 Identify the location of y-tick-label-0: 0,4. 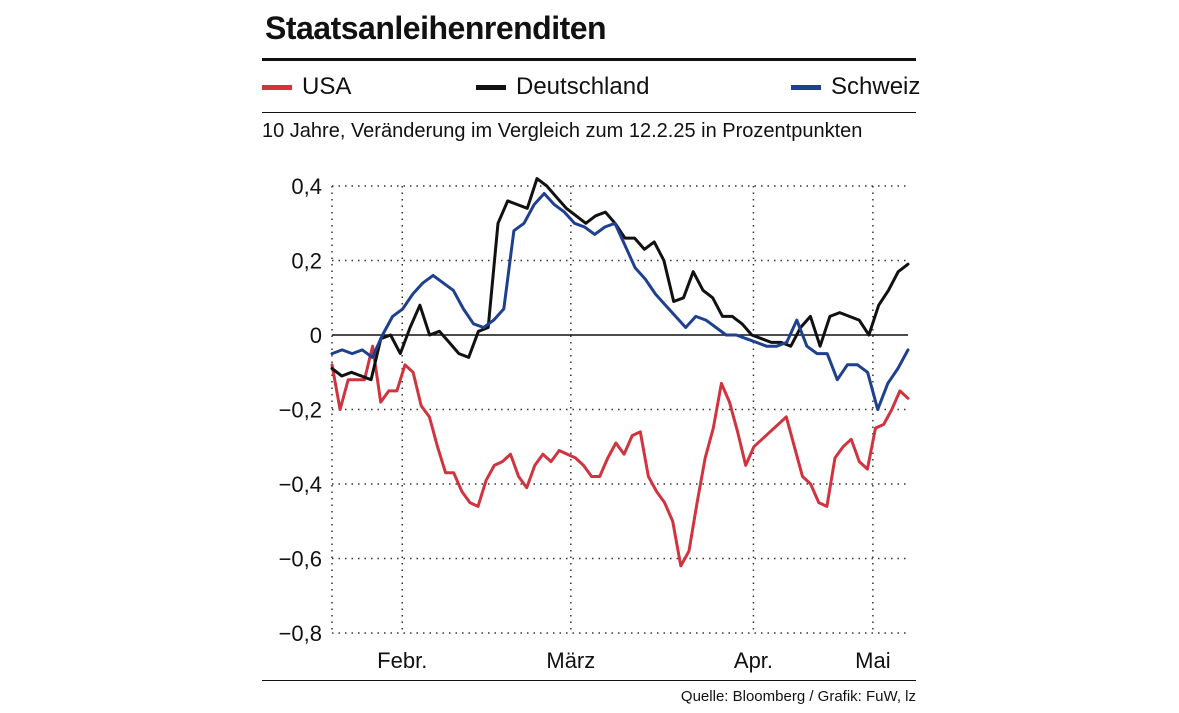
(306, 186).